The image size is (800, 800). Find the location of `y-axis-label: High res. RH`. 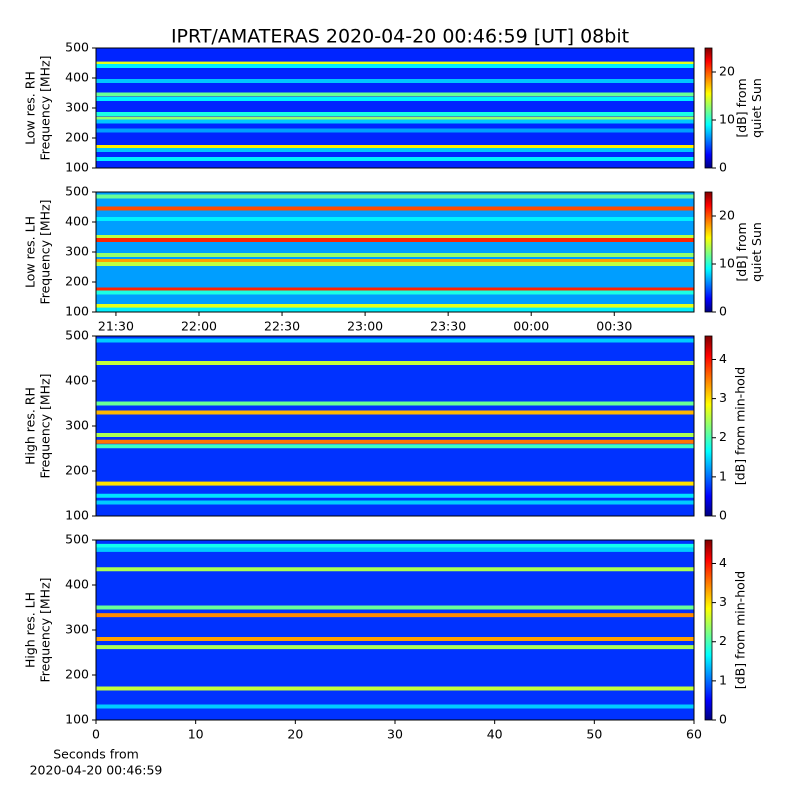

y-axis-label: High res. RH is located at coordinates (30, 426).